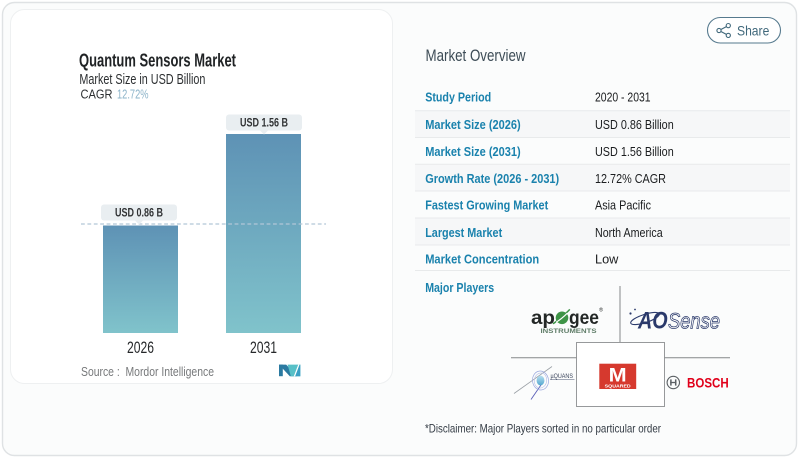 The width and height of the screenshot is (800, 464). Describe the element at coordinates (140, 347) in the screenshot. I see `svg-text: 2026` at that location.